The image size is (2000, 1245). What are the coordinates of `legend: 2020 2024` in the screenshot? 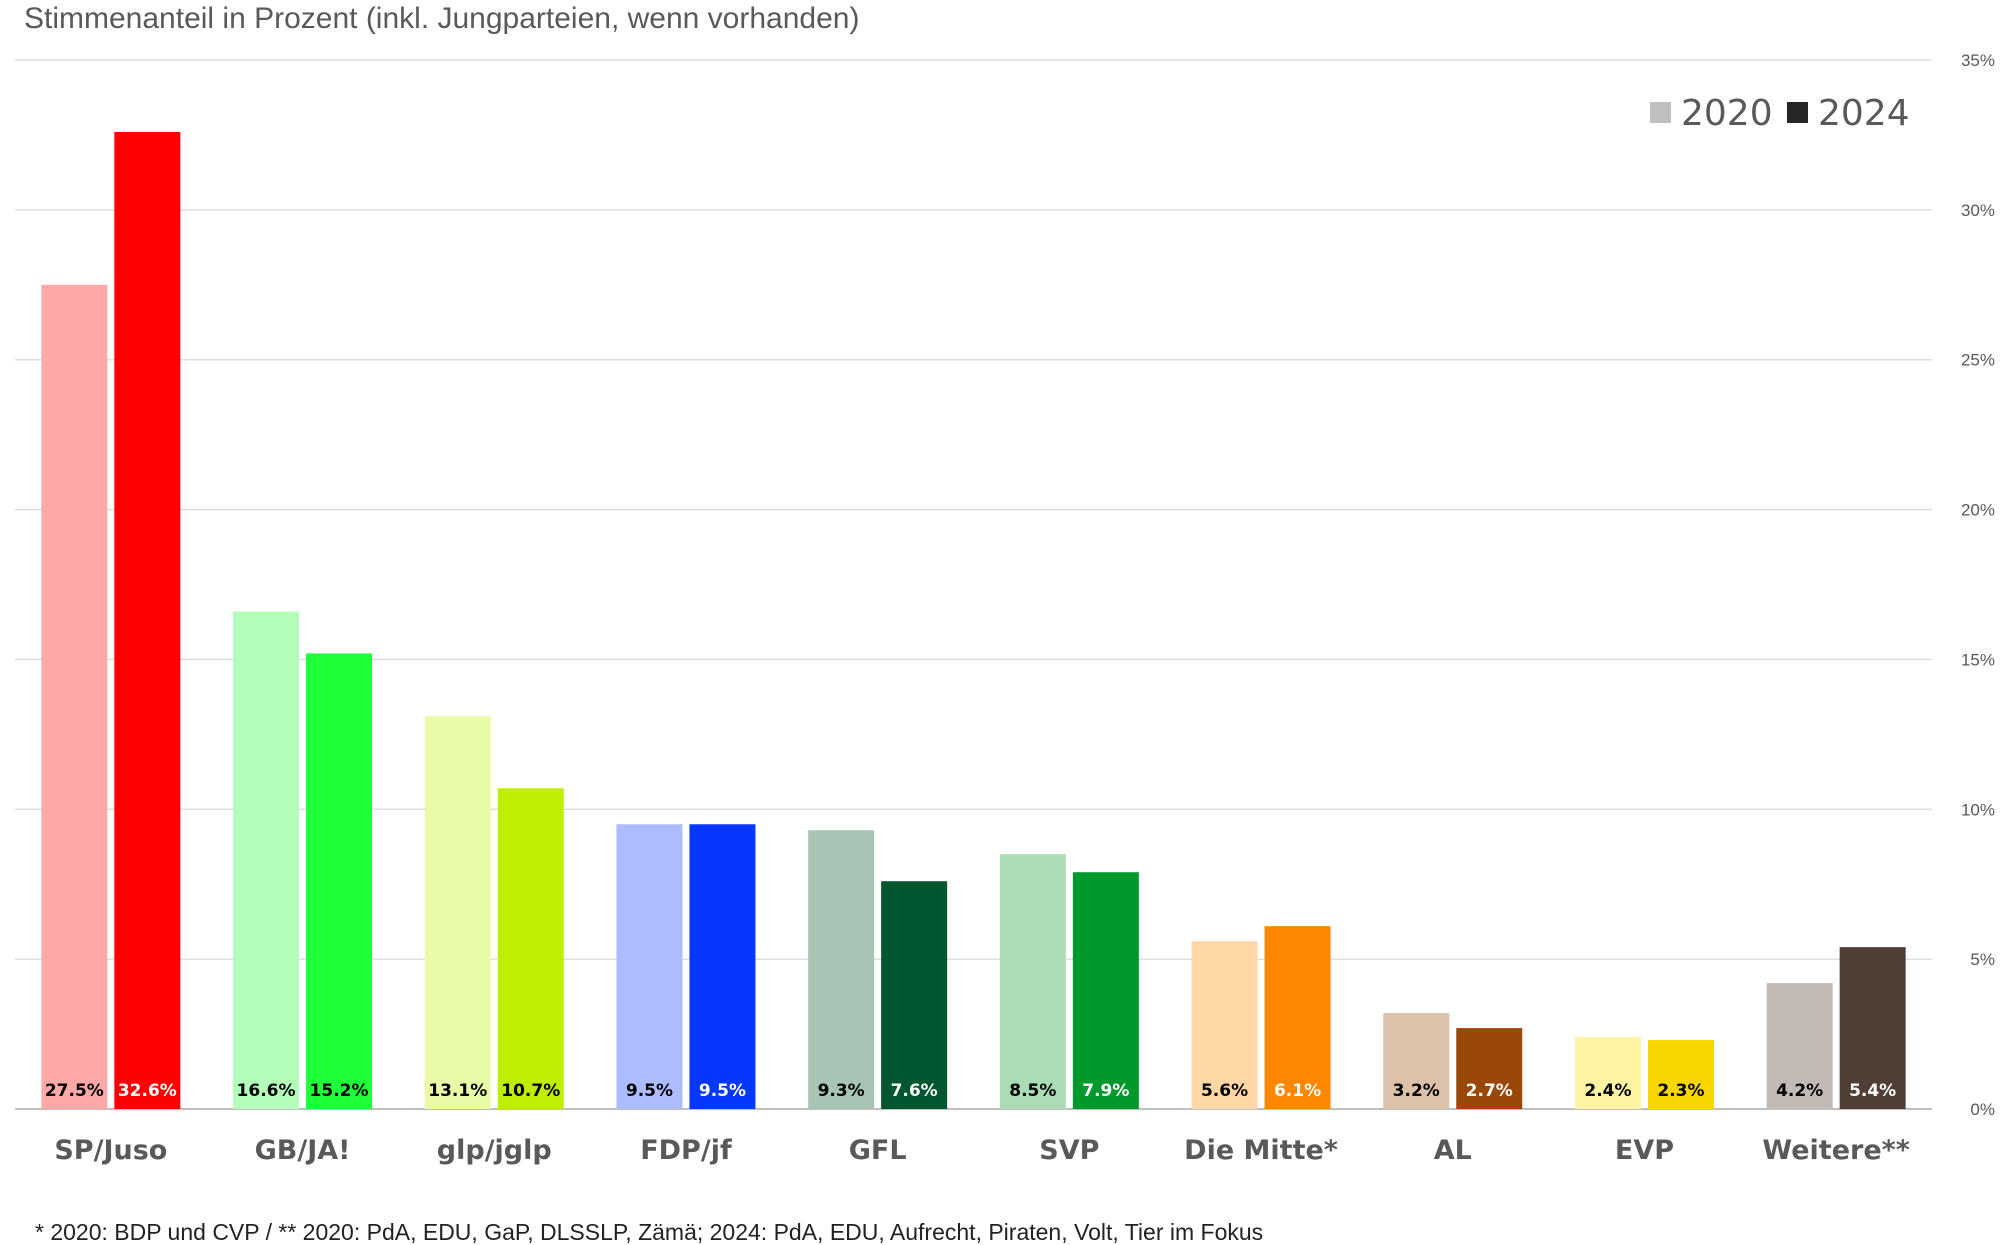 It's located at (1780, 113).